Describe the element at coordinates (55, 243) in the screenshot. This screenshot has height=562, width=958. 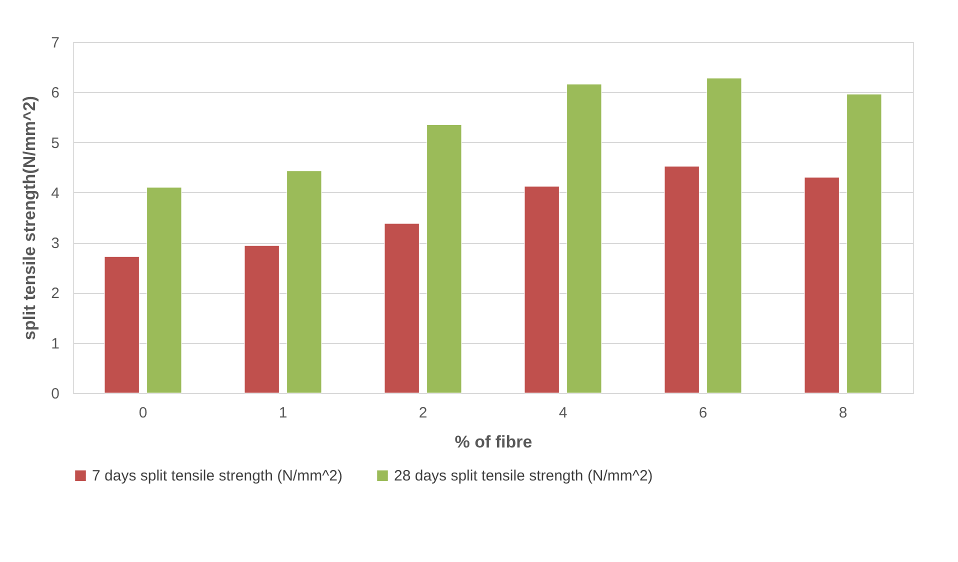
I see `y-tick-label: 3` at that location.